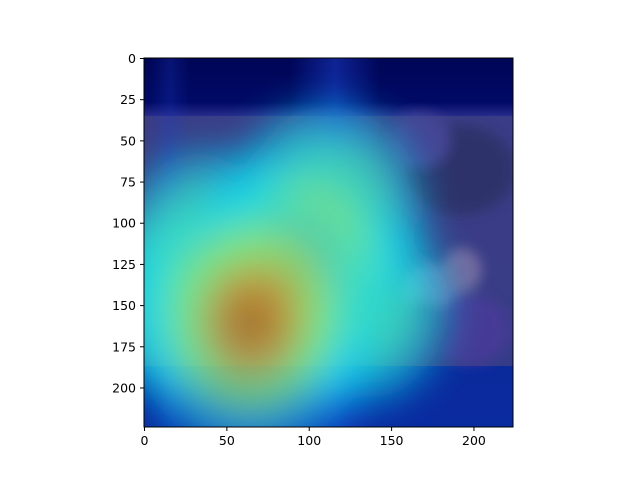 The height and width of the screenshot is (480, 640). What do you see at coordinates (128, 182) in the screenshot?
I see `y-tick-label: 75` at bounding box center [128, 182].